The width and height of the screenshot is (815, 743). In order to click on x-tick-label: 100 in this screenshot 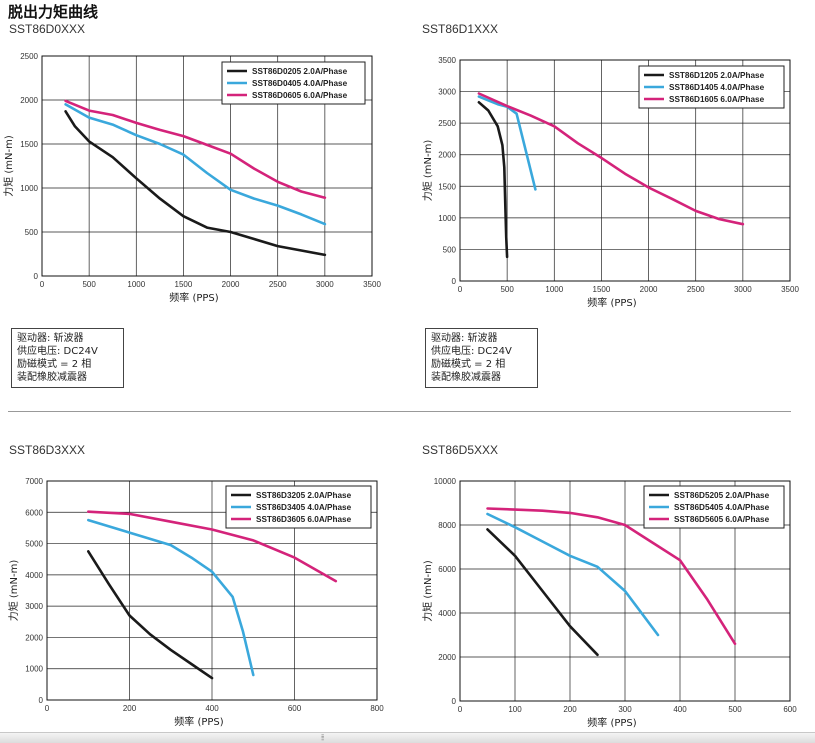, I will do `click(515, 709)`.